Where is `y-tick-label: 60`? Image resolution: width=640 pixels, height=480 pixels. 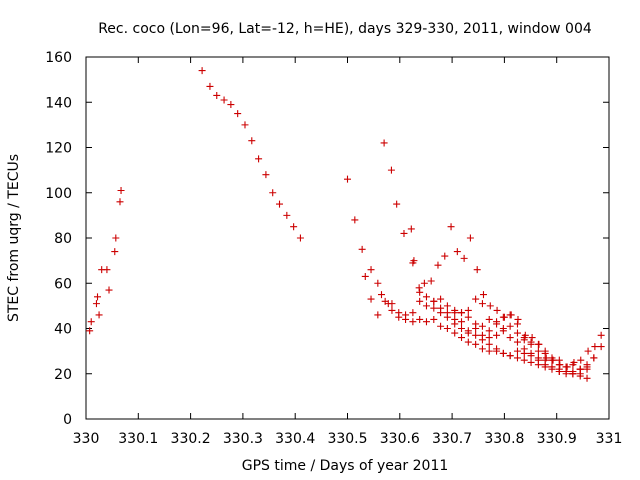
y-tick-label: 60 is located at coordinates (63, 284).